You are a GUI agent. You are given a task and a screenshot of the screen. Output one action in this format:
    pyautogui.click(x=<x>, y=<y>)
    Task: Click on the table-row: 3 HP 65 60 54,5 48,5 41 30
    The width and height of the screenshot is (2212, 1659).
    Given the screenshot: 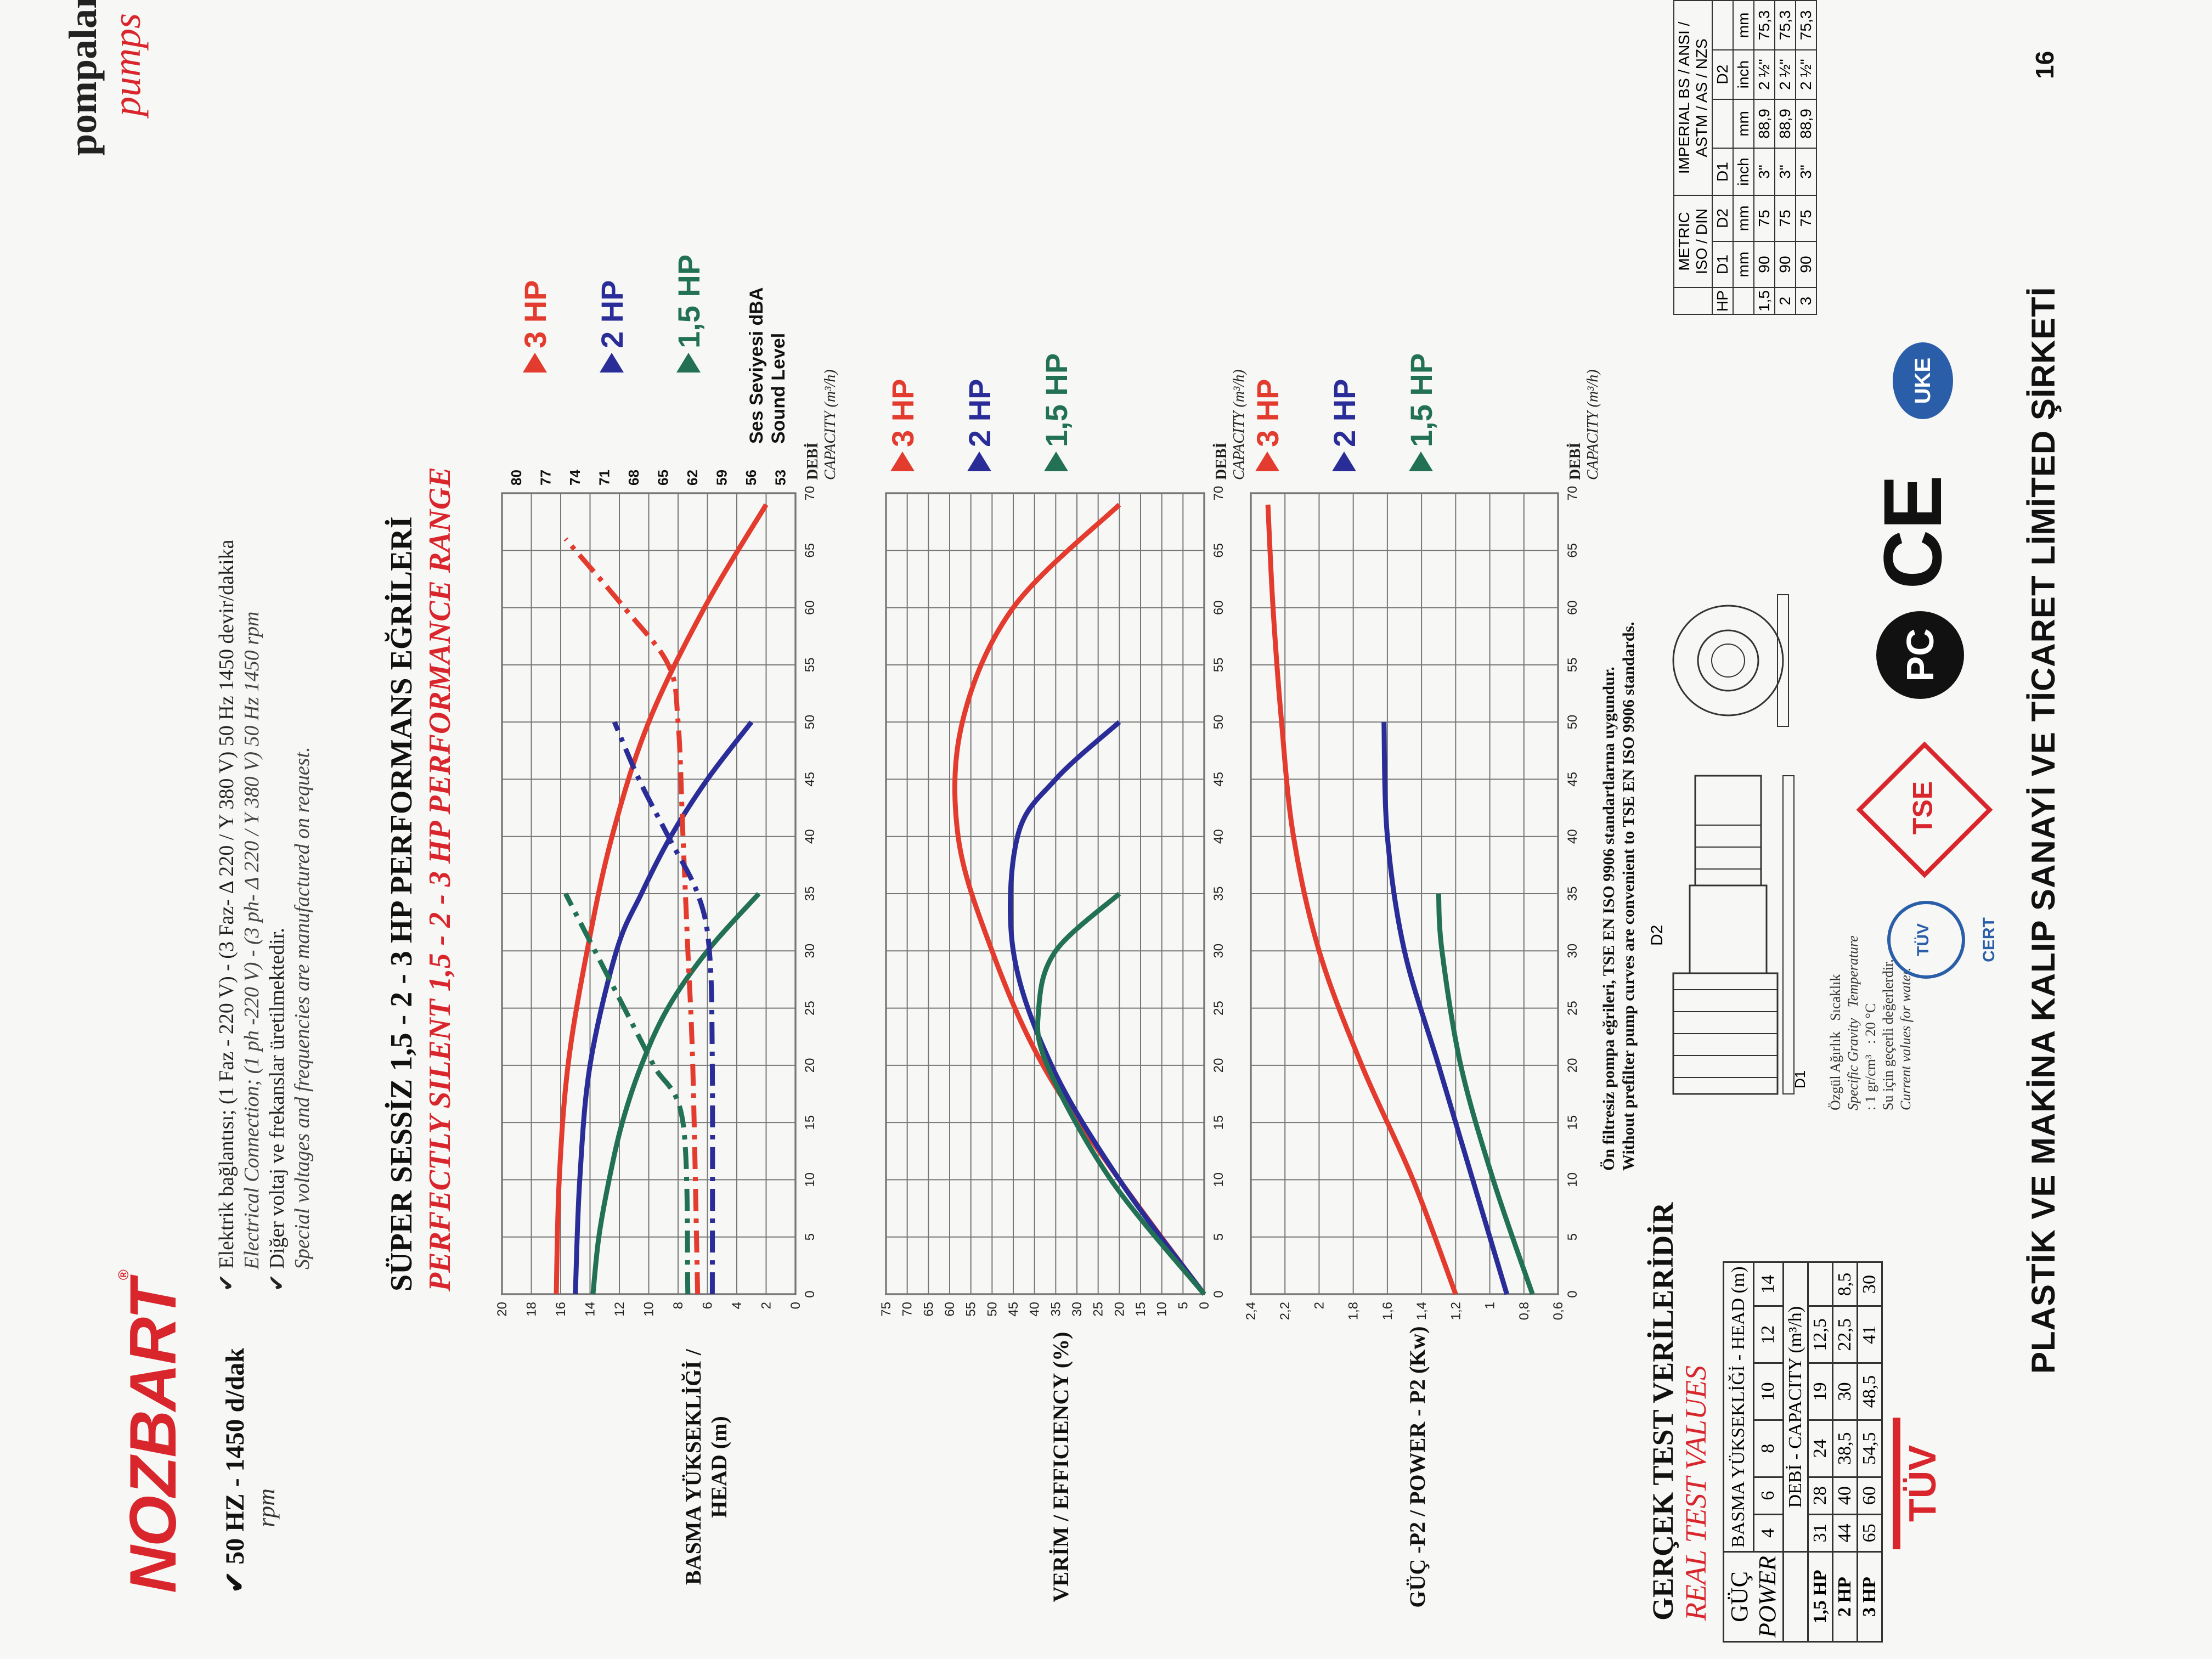 What is the action you would take?
    pyautogui.click(x=1870, y=1452)
    